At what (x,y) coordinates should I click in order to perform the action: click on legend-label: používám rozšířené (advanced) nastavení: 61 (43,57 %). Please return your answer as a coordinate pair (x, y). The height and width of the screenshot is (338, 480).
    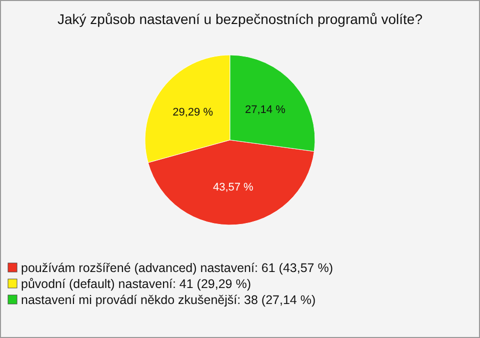
    Looking at the image, I should click on (177, 268).